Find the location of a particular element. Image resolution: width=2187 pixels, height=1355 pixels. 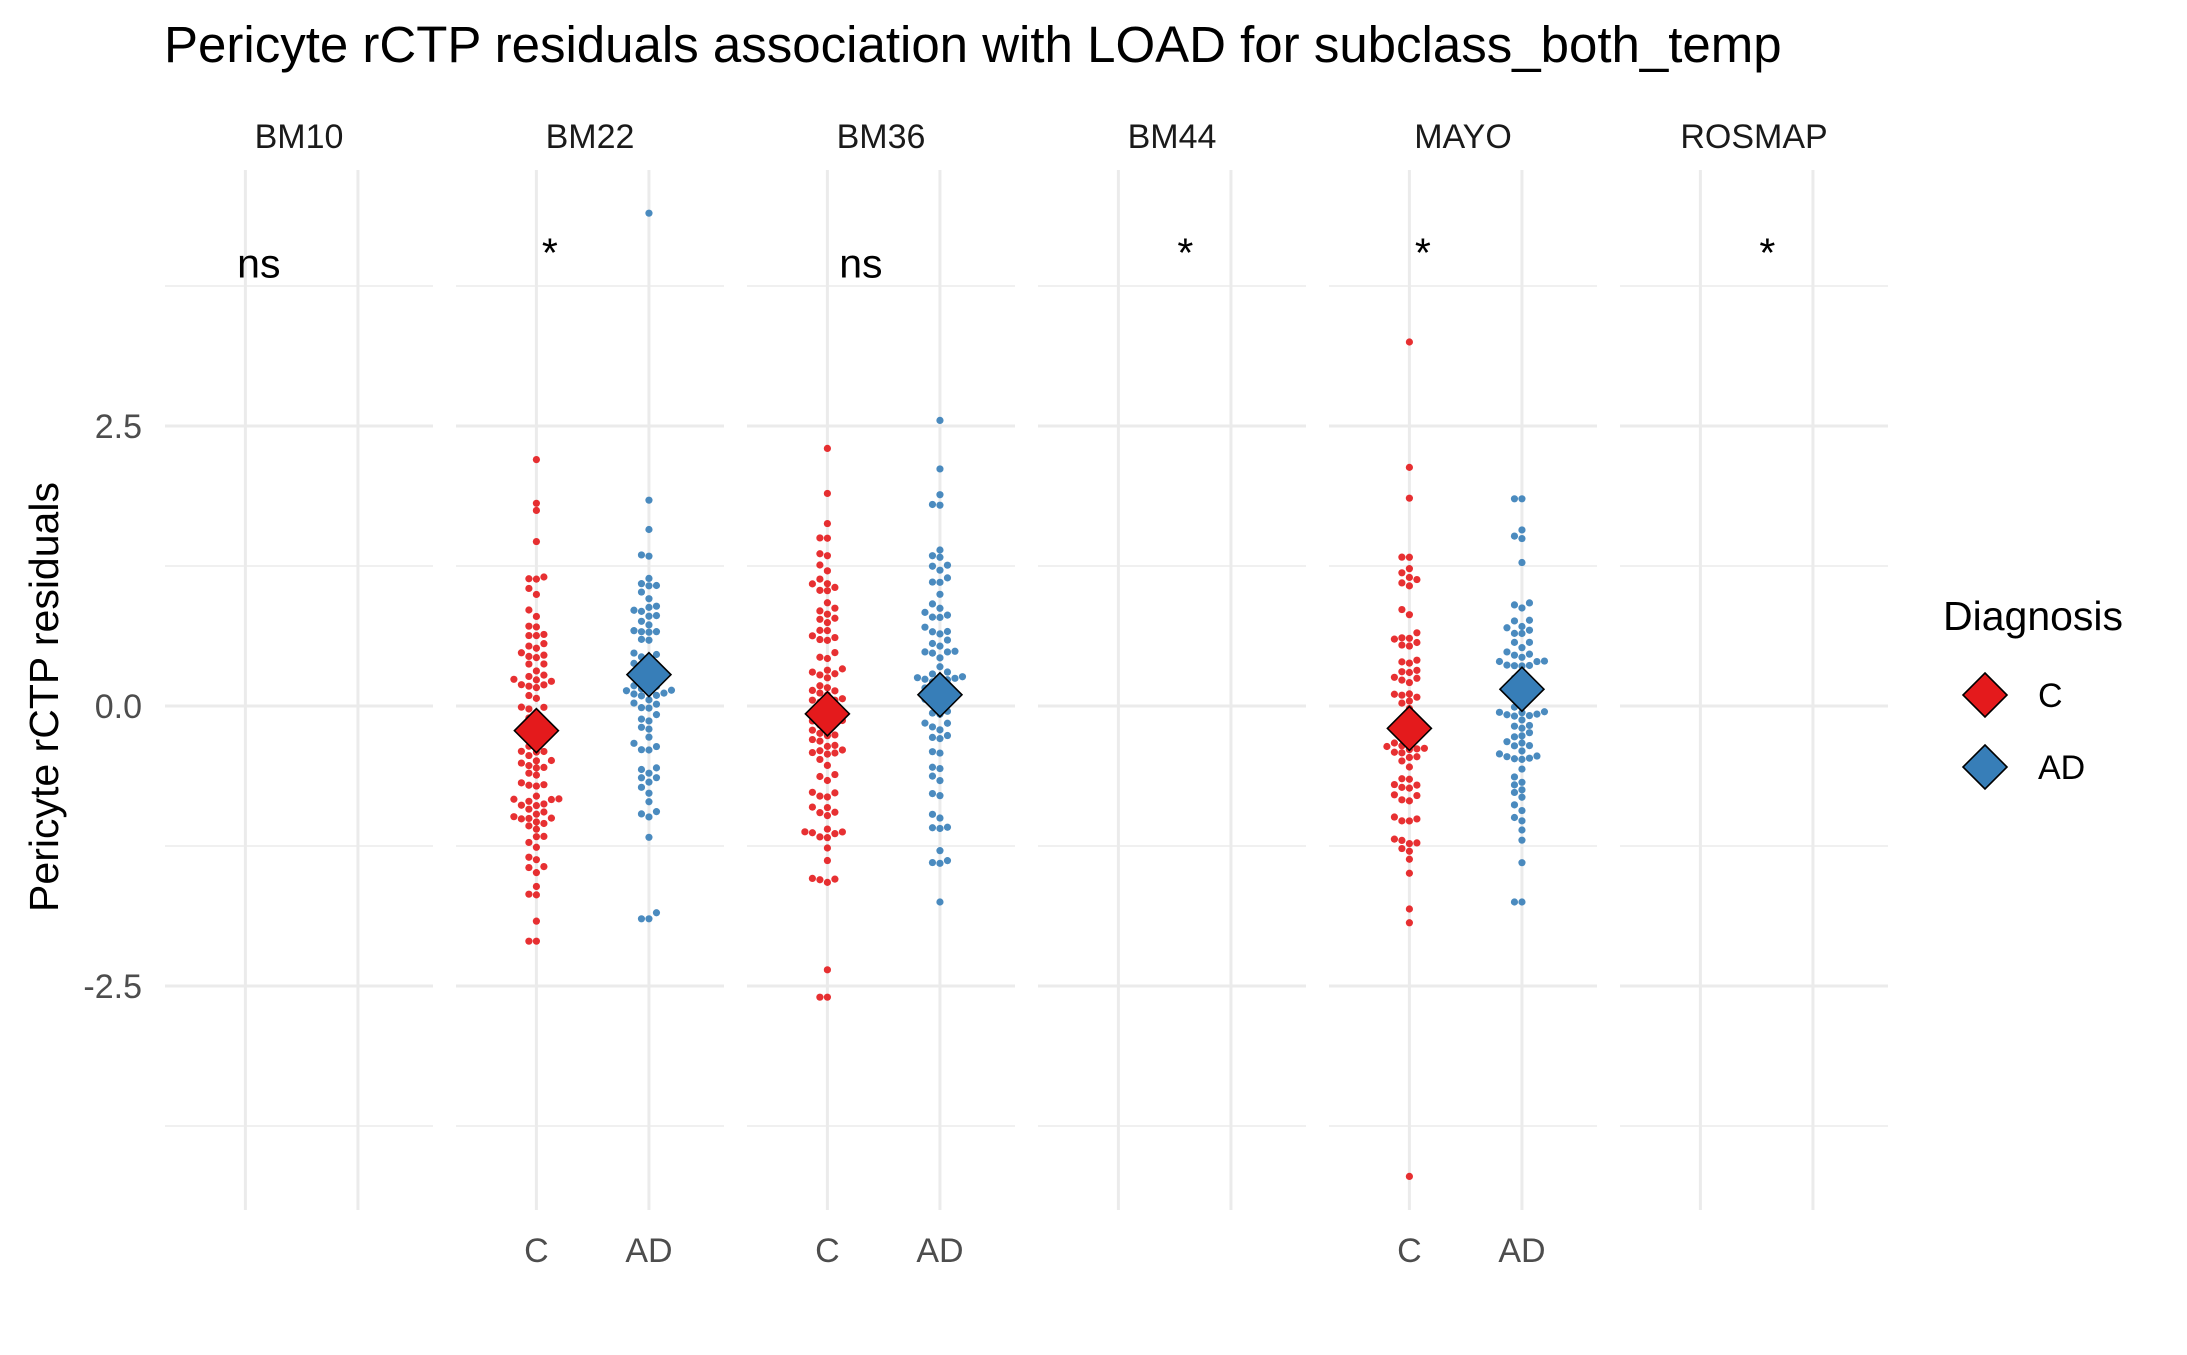

y-tick-label: -2.5 is located at coordinates (112, 987).